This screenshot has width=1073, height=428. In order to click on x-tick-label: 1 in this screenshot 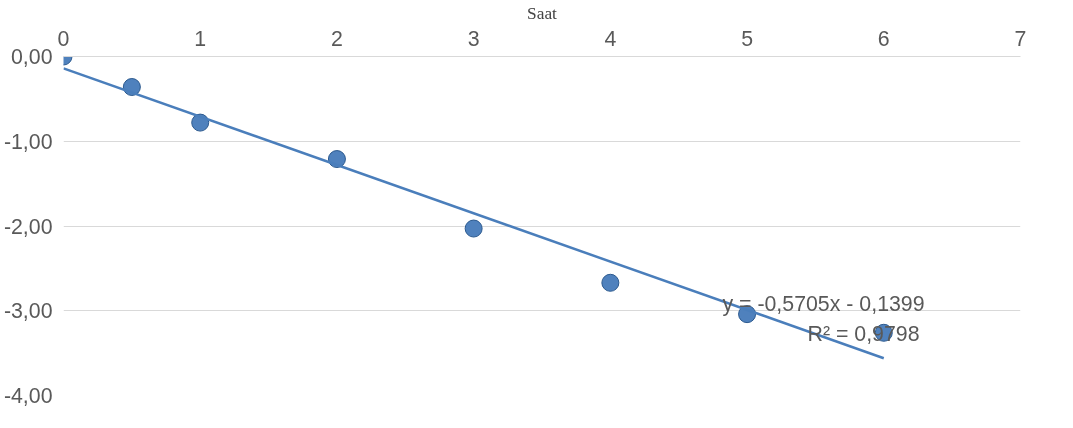, I will do `click(200, 38)`.